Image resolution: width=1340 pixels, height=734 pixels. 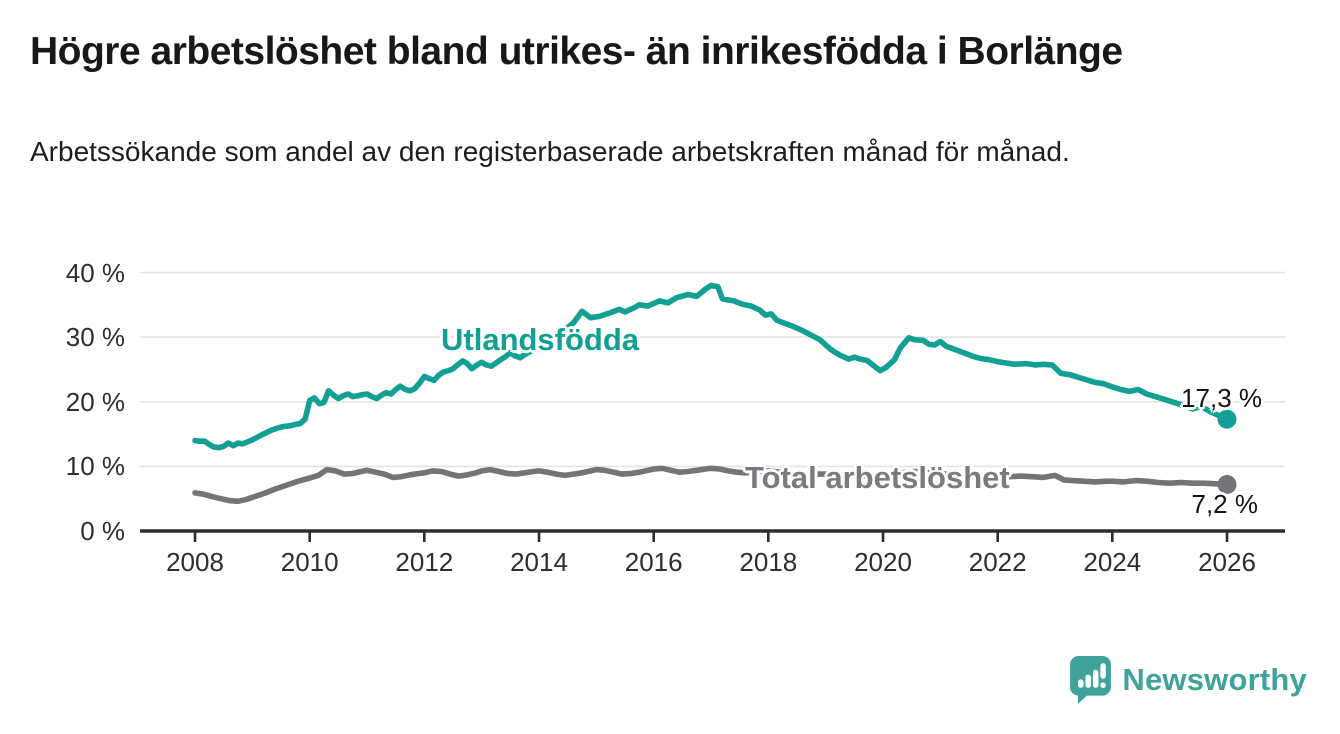 What do you see at coordinates (1225, 504) in the screenshot?
I see `end-value-total-arbetsloshet: 7,2 %` at bounding box center [1225, 504].